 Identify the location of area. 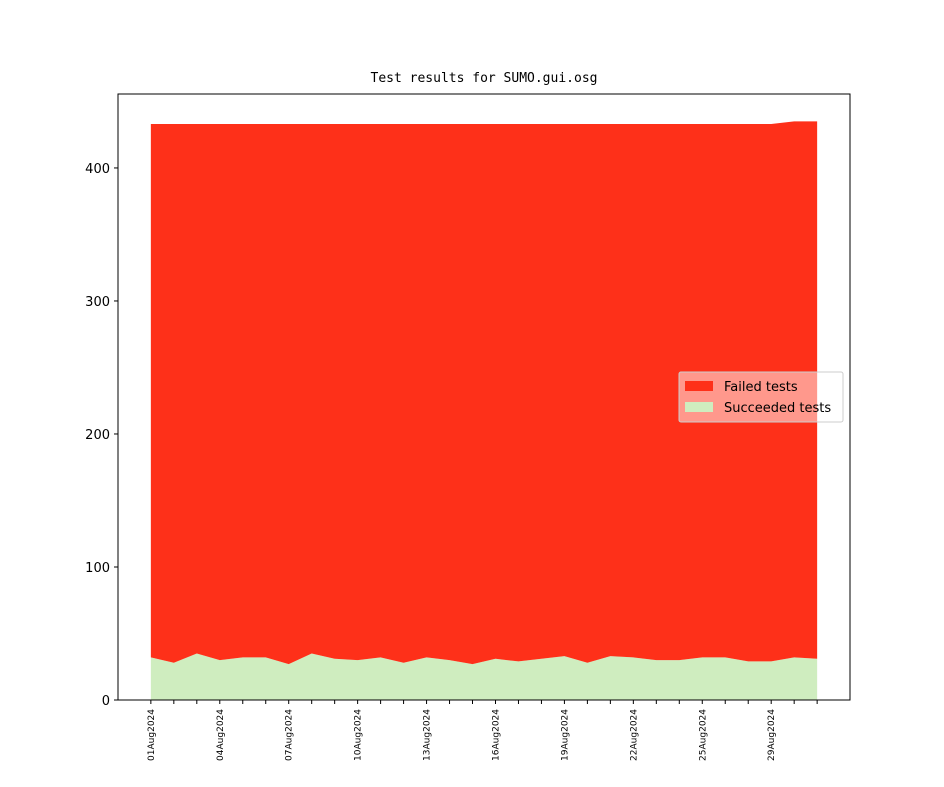
(484, 676).